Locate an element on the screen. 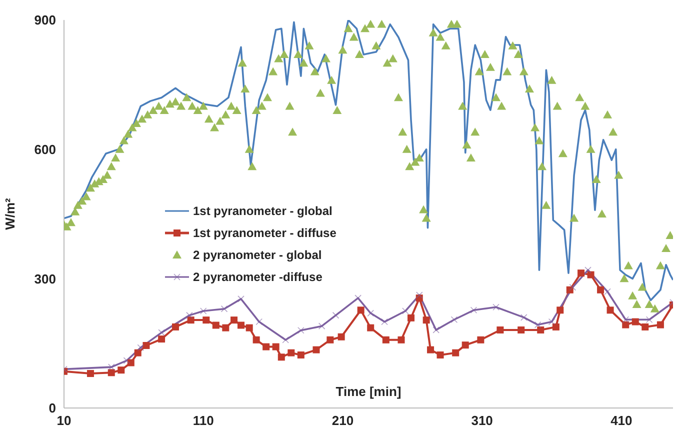  y-tick-label: 0 is located at coordinates (52, 408).